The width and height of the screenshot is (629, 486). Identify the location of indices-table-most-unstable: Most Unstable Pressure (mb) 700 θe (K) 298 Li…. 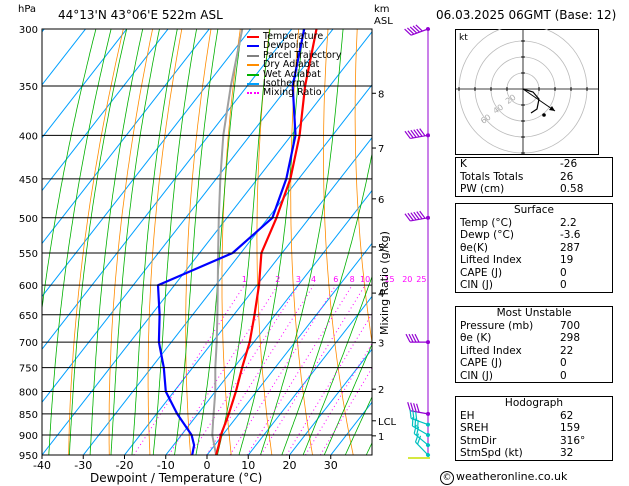
(534, 344).